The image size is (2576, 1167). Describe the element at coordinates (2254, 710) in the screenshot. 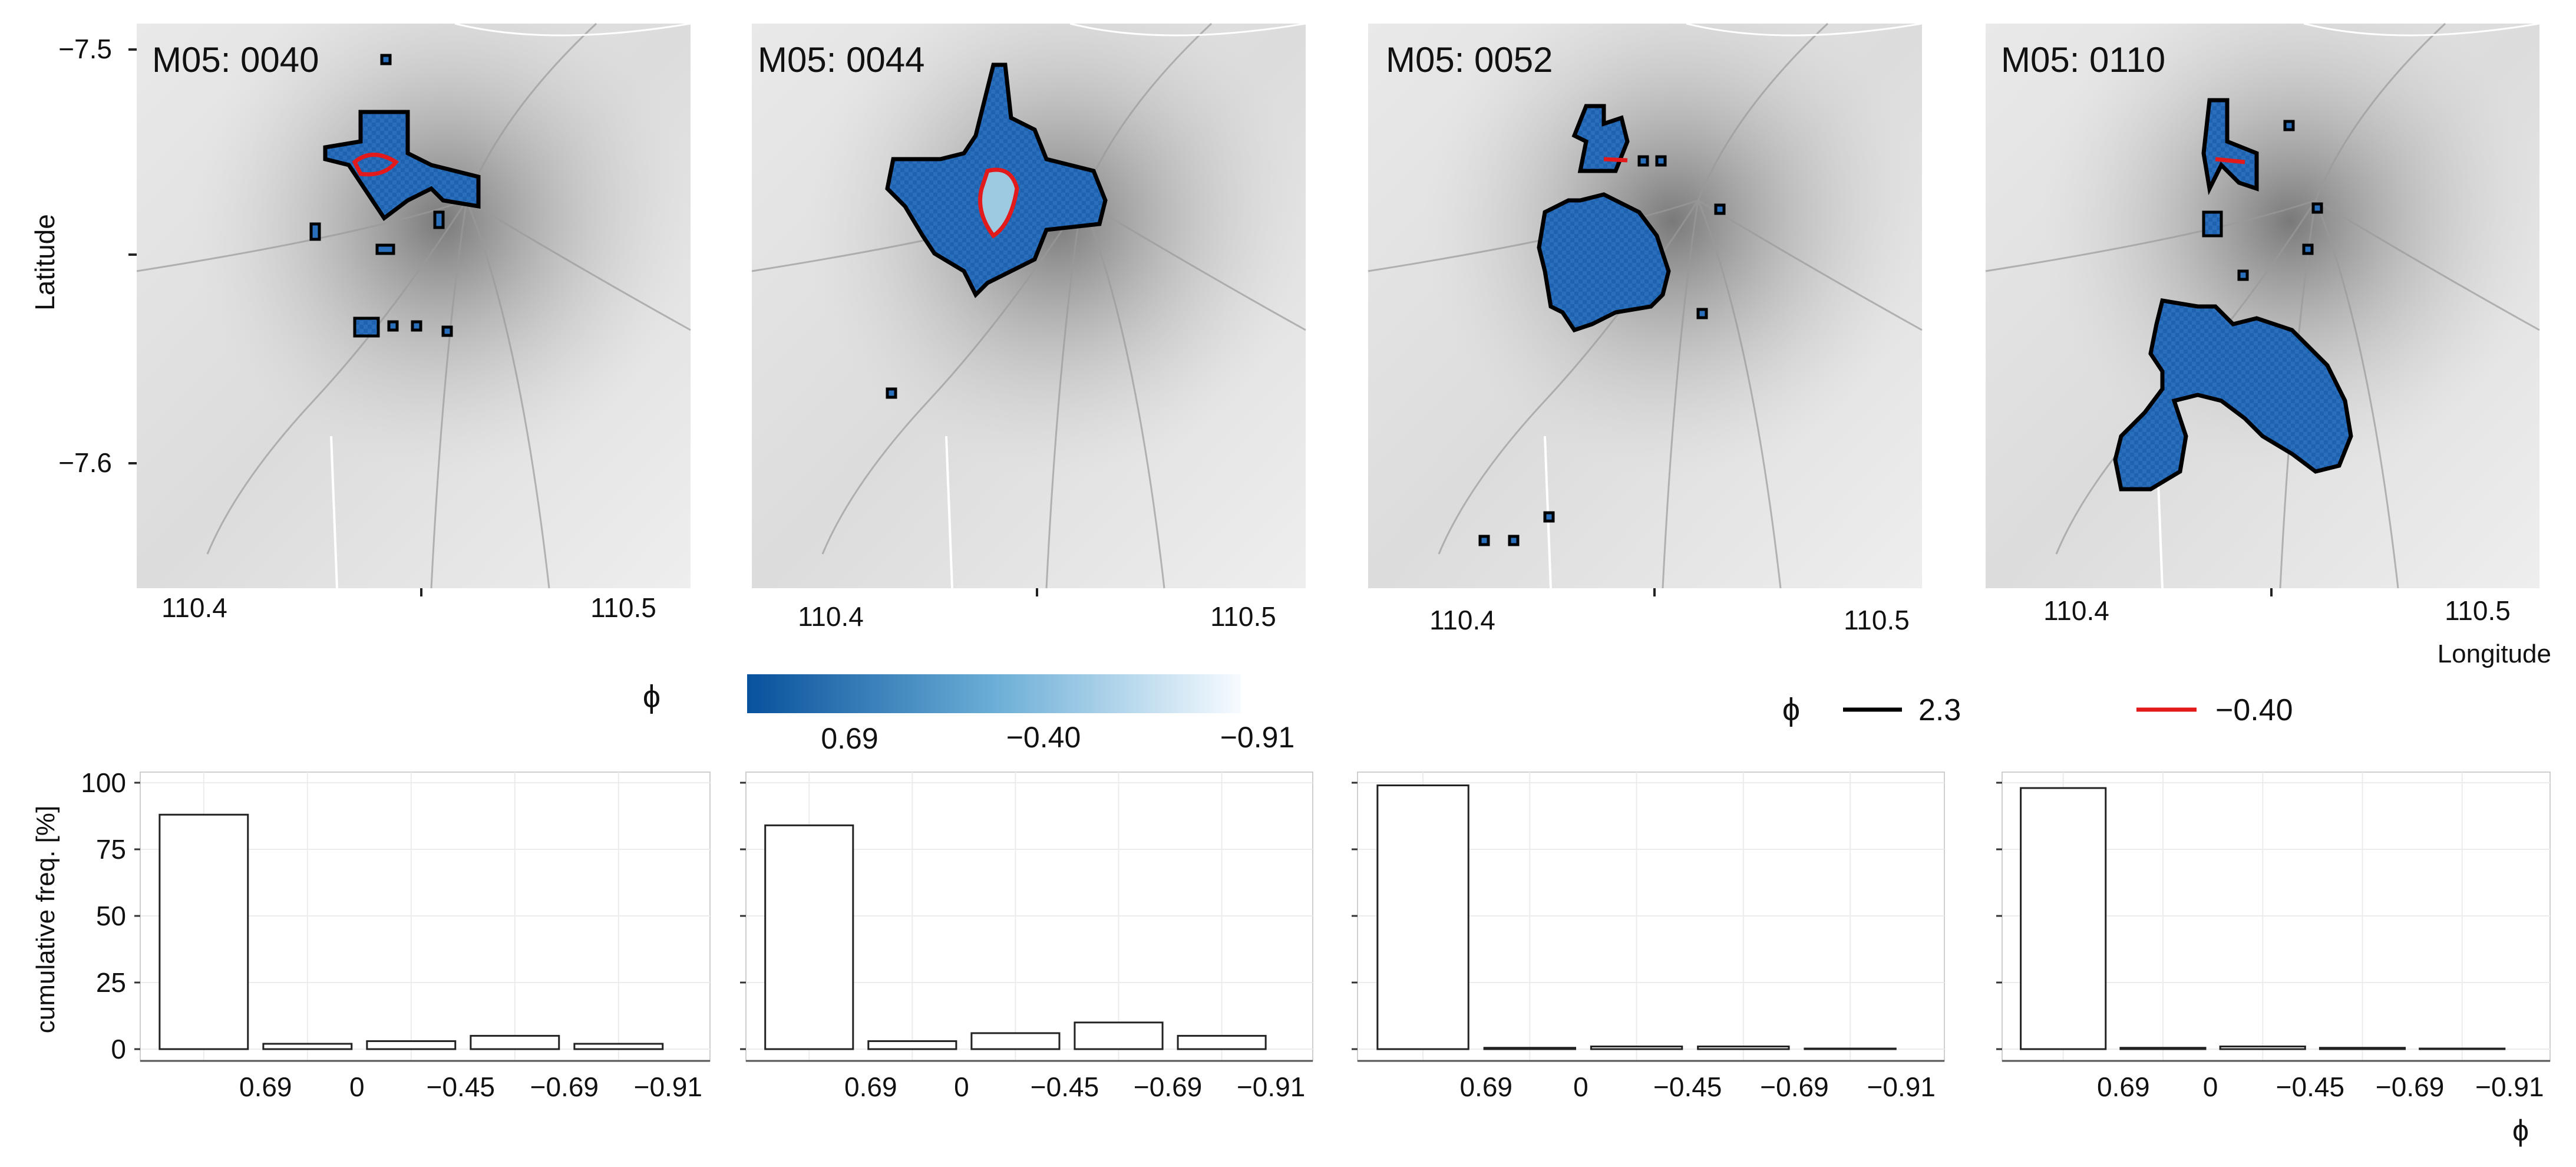

I see `contour-legend-label: −0.40` at that location.